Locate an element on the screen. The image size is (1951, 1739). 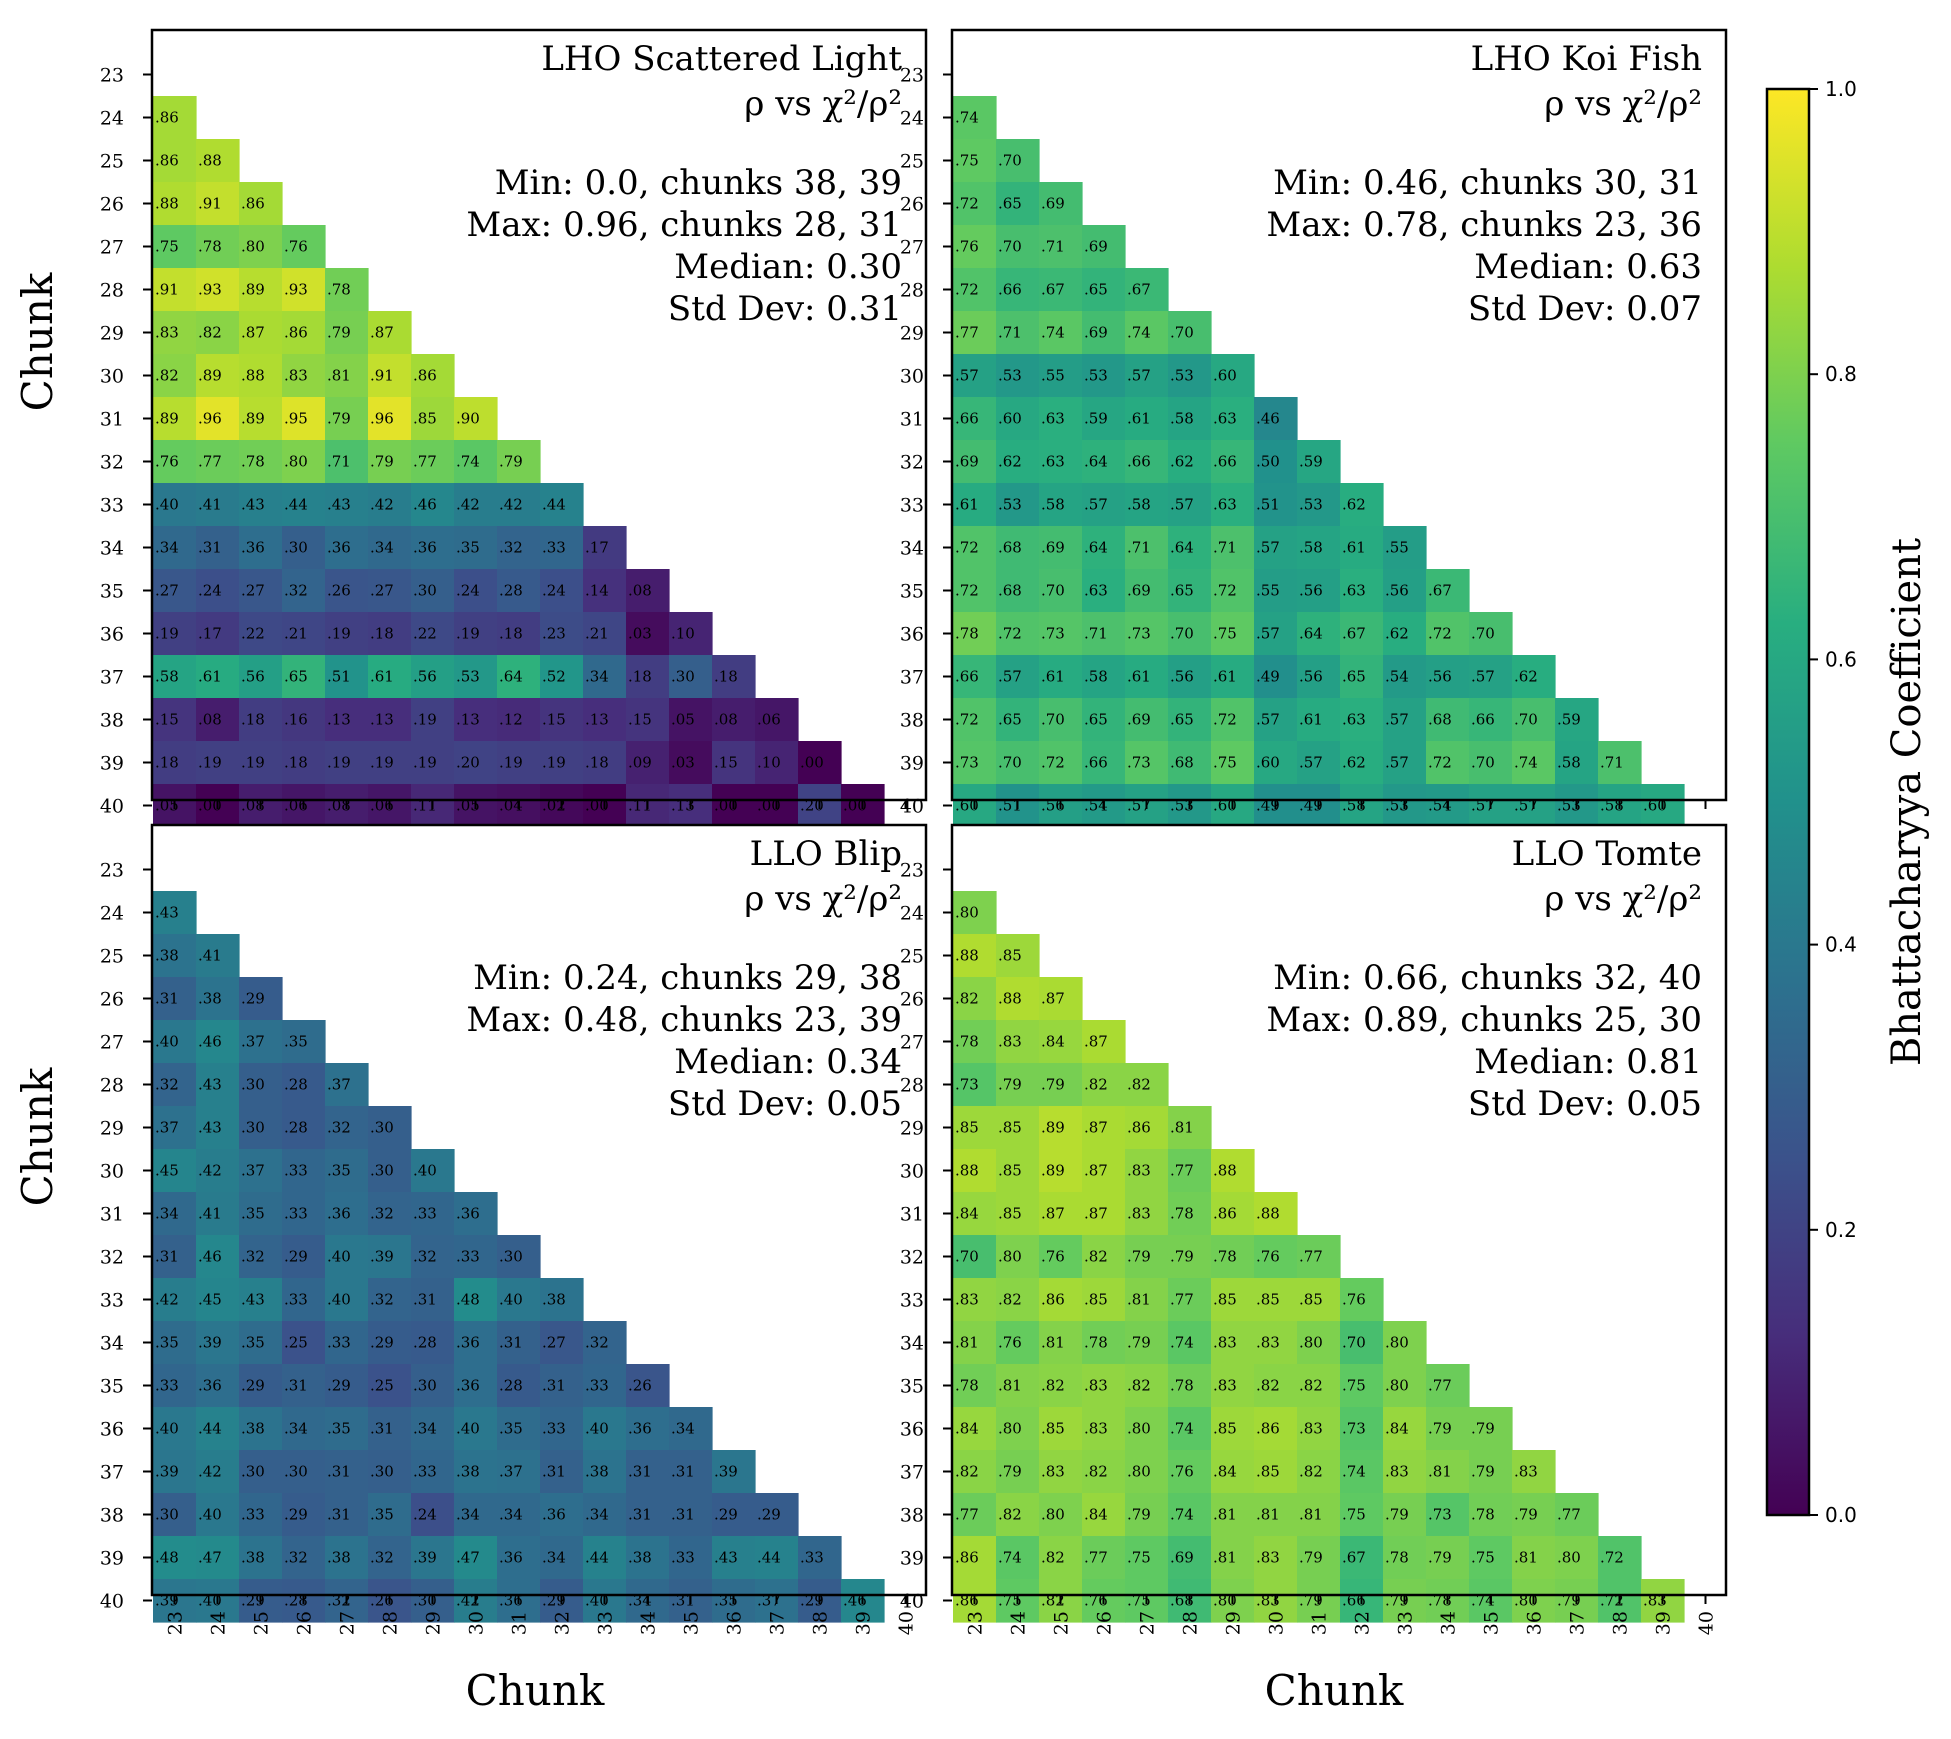
cell-label: .14 is located at coordinates (597, 591).